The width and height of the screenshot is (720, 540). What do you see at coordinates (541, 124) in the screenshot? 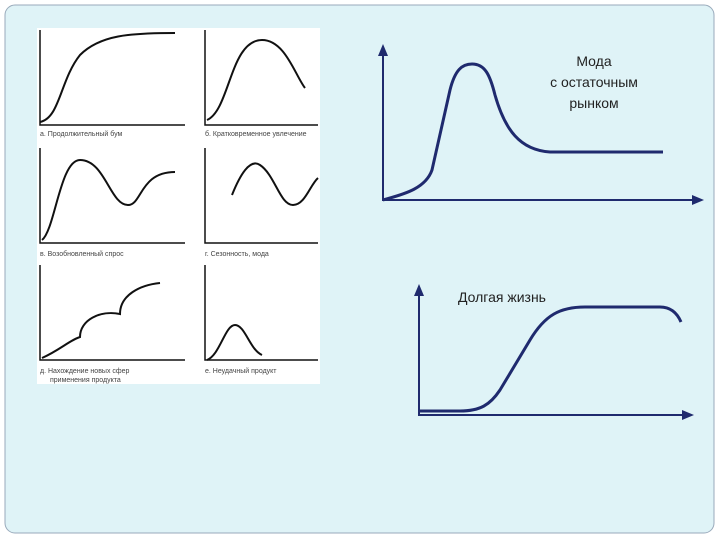
I see `fashion-chart: Мода с остаточным рынком` at bounding box center [541, 124].